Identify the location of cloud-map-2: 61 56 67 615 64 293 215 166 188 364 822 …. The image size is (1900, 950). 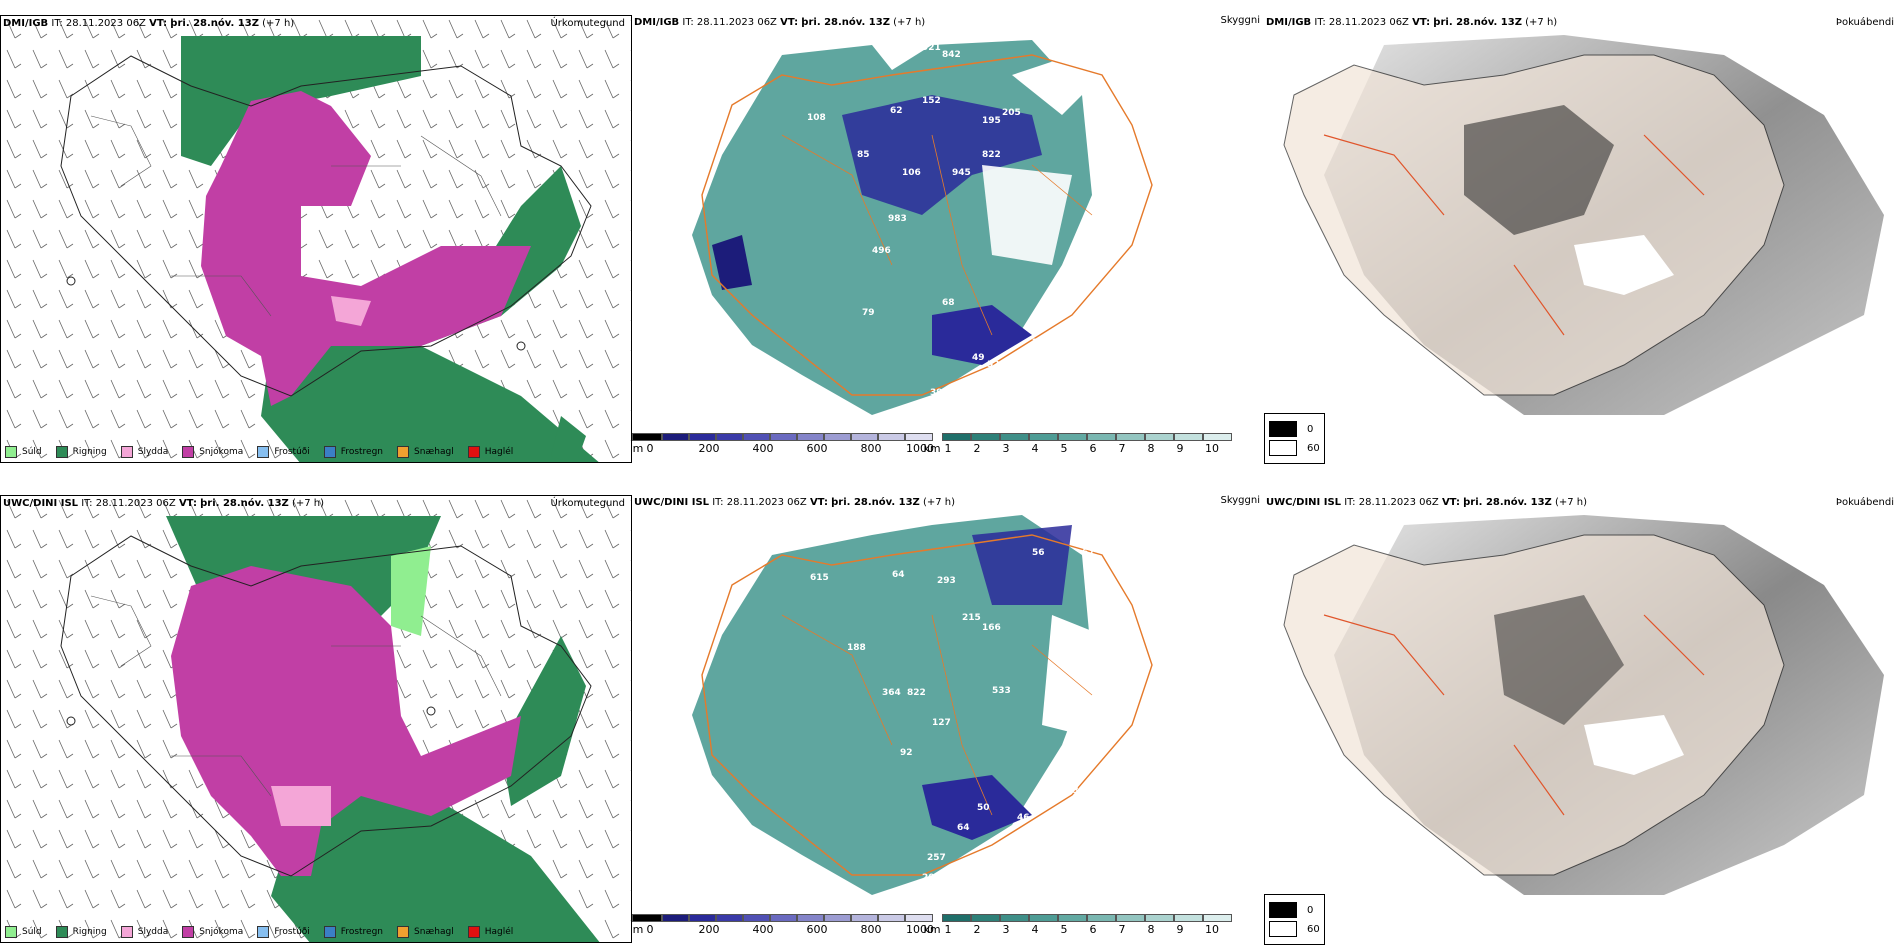
(922, 705).